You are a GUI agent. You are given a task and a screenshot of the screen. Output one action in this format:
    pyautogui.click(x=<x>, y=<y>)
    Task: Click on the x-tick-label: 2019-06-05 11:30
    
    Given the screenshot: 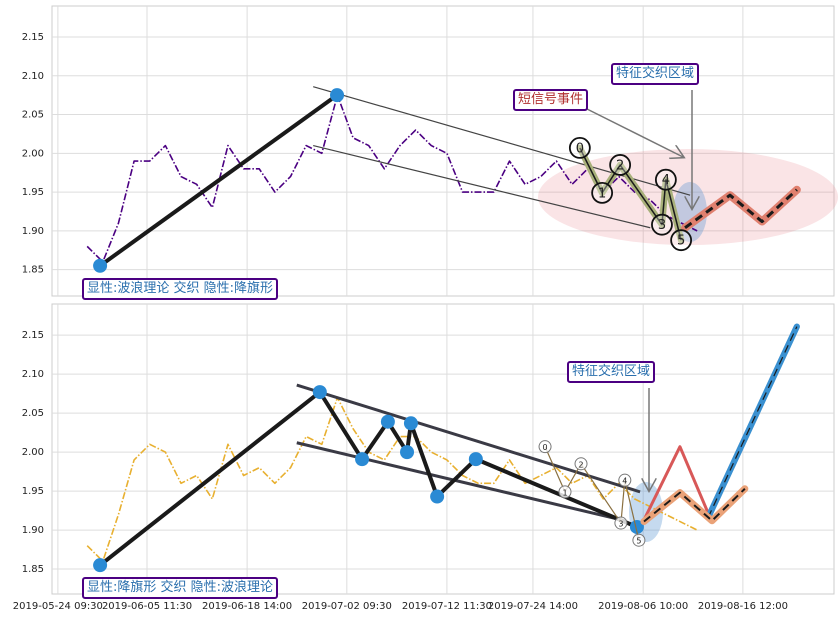 What is the action you would take?
    pyautogui.click(x=147, y=606)
    